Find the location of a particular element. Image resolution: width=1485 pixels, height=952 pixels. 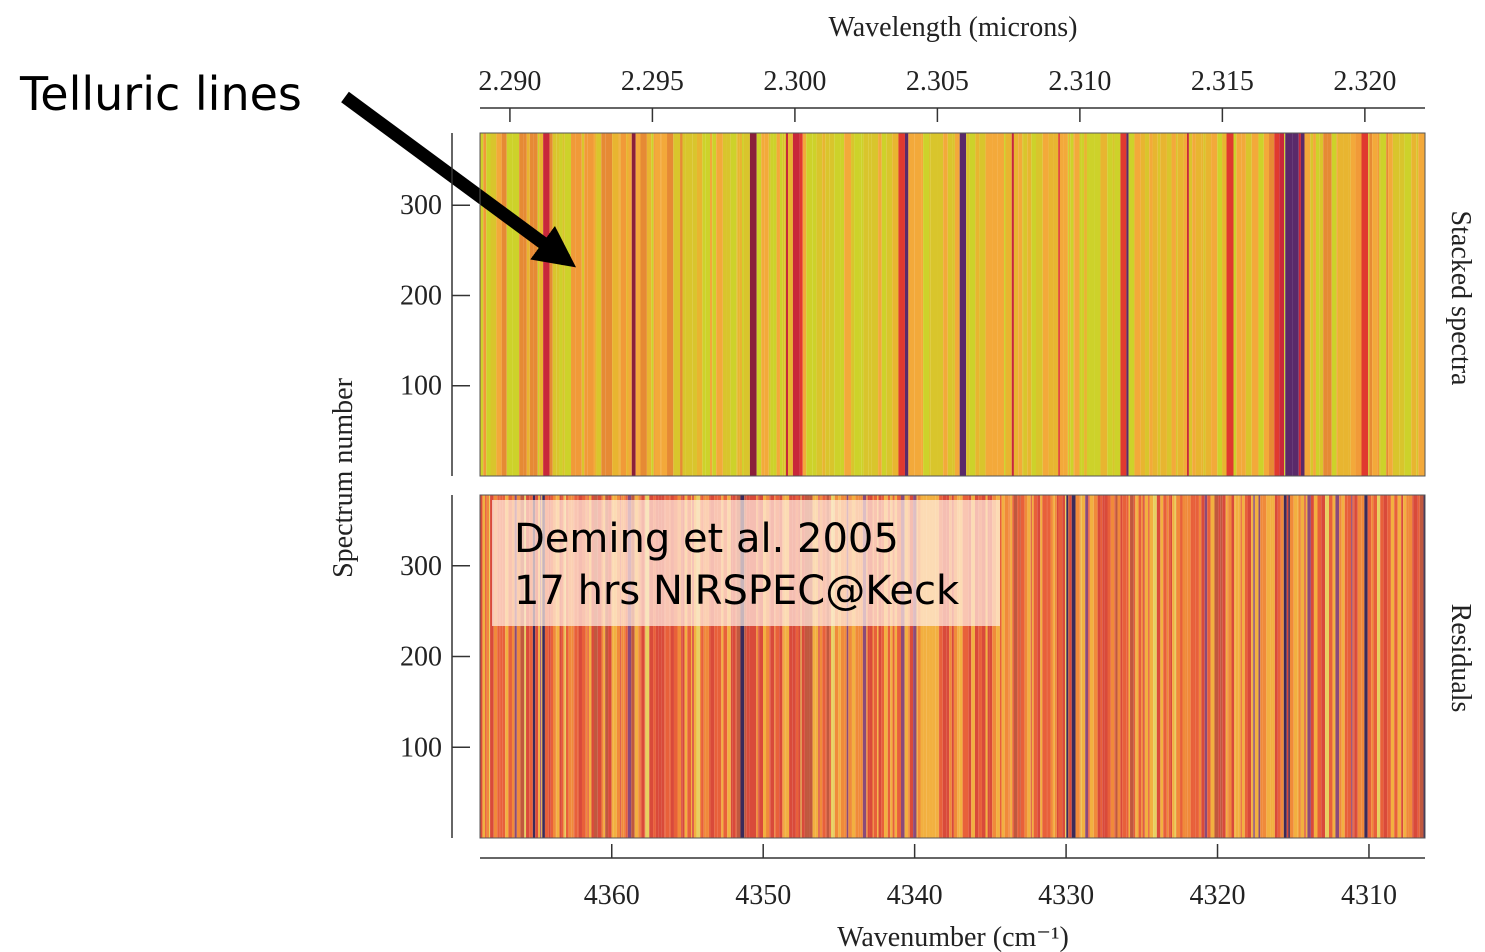

x-tick-label: 4320 is located at coordinates (1218, 895).